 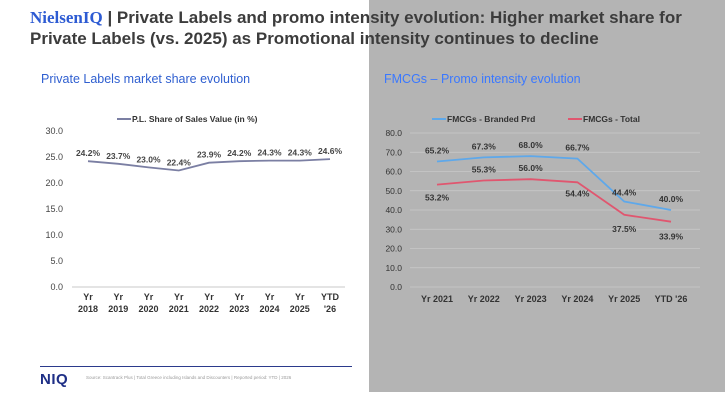 What do you see at coordinates (577, 193) in the screenshot?
I see `data-label: 54.4%` at bounding box center [577, 193].